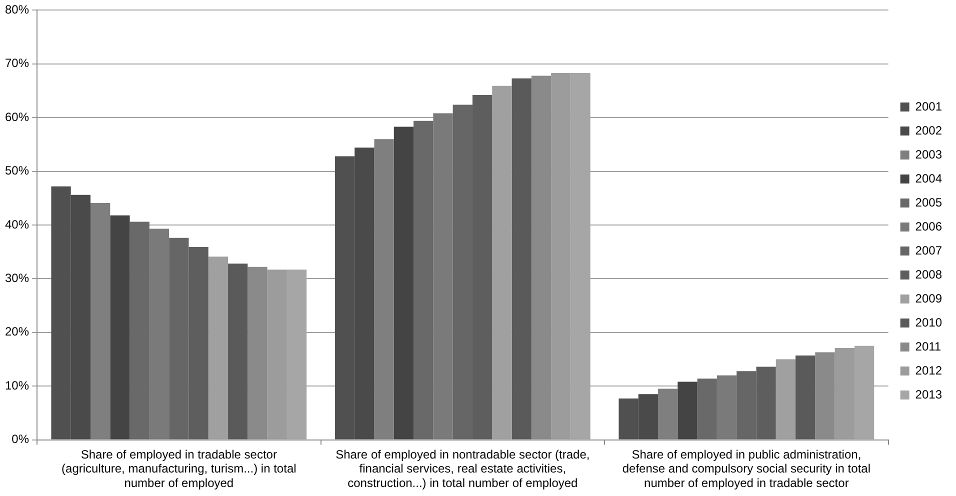 Image resolution: width=956 pixels, height=496 pixels. I want to click on y-tick-label: 30%, so click(17, 278).